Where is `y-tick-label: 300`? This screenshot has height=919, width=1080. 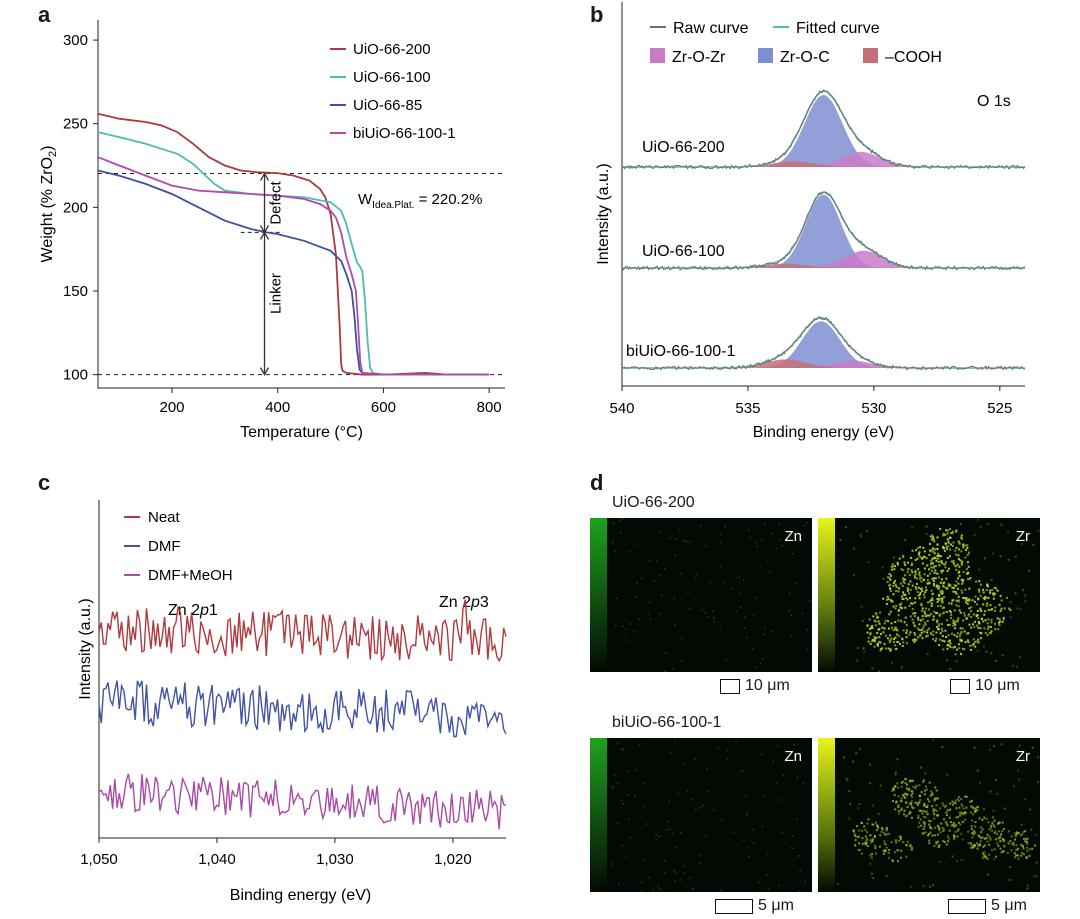
y-tick-label: 300 is located at coordinates (75, 40).